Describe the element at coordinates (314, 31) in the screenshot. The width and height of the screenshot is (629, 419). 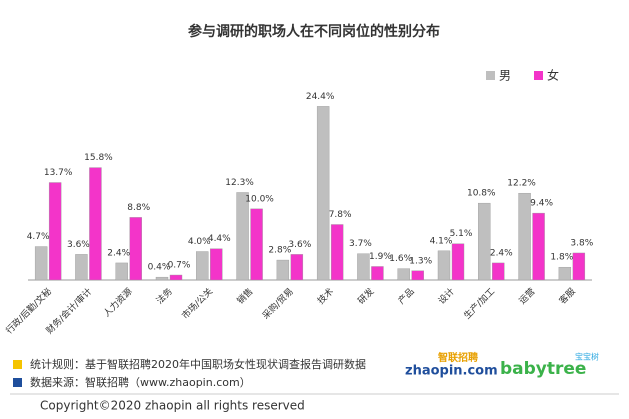
I see `chart-title: 参与调研的职场人在不同岗位的性别分布` at that location.